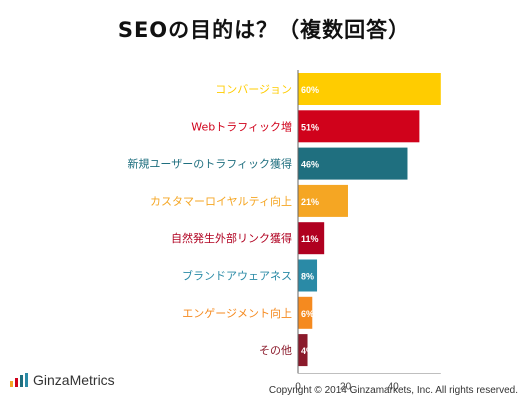 The image size is (528, 400). Describe the element at coordinates (241, 126) in the screenshot. I see `category-label: Webトラフィック増` at that location.